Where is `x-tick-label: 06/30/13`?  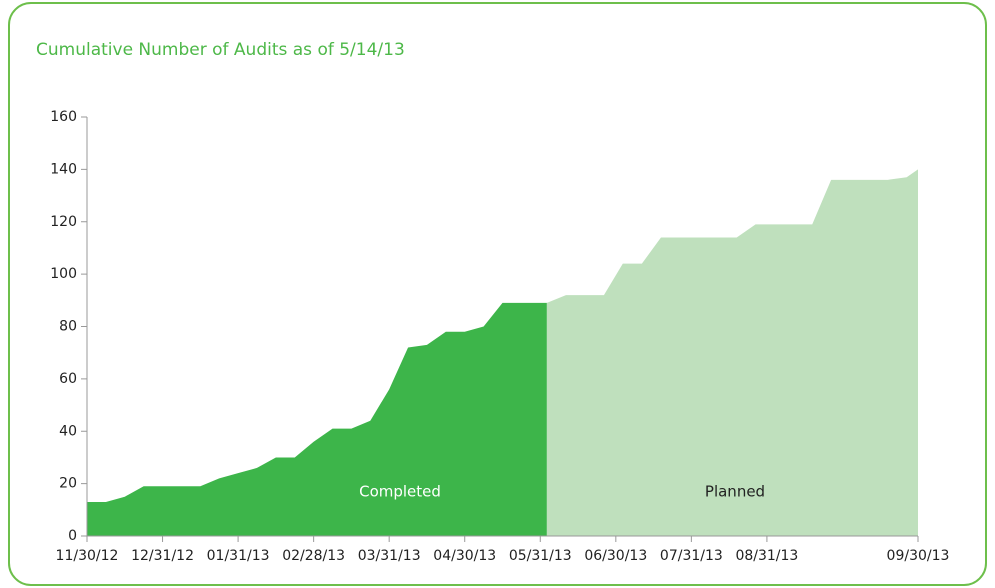 x-tick-label: 06/30/13 is located at coordinates (615, 556).